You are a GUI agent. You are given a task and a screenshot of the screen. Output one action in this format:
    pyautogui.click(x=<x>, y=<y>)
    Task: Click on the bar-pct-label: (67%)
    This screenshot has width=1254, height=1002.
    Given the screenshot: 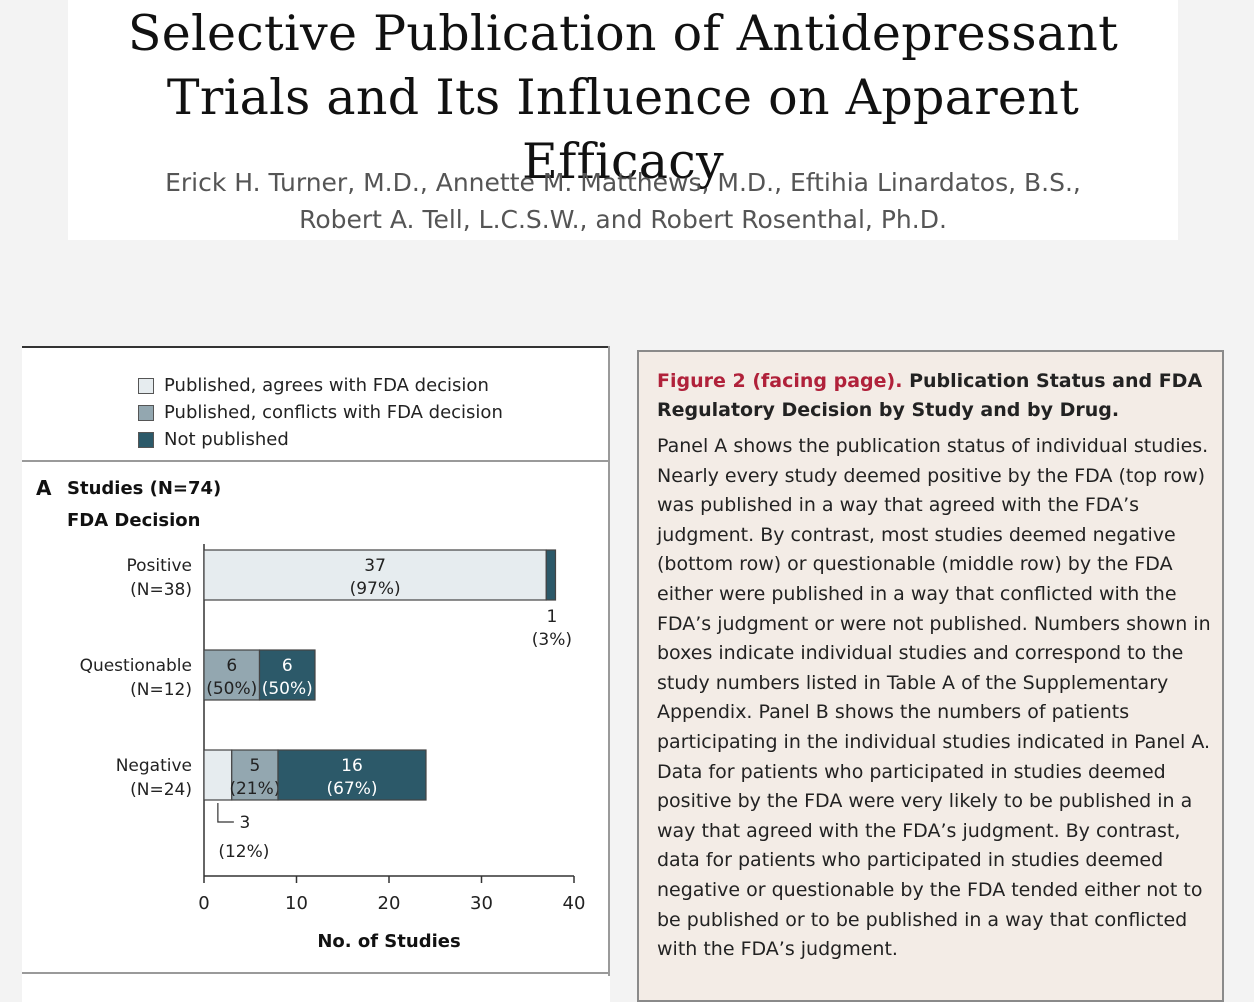 What is the action you would take?
    pyautogui.click(x=351, y=789)
    